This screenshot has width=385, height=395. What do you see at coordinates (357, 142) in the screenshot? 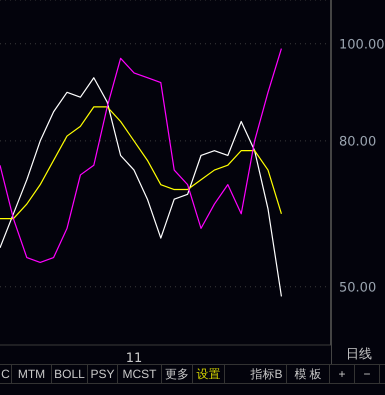
I see `y-tick-label: 80.00` at bounding box center [357, 142].